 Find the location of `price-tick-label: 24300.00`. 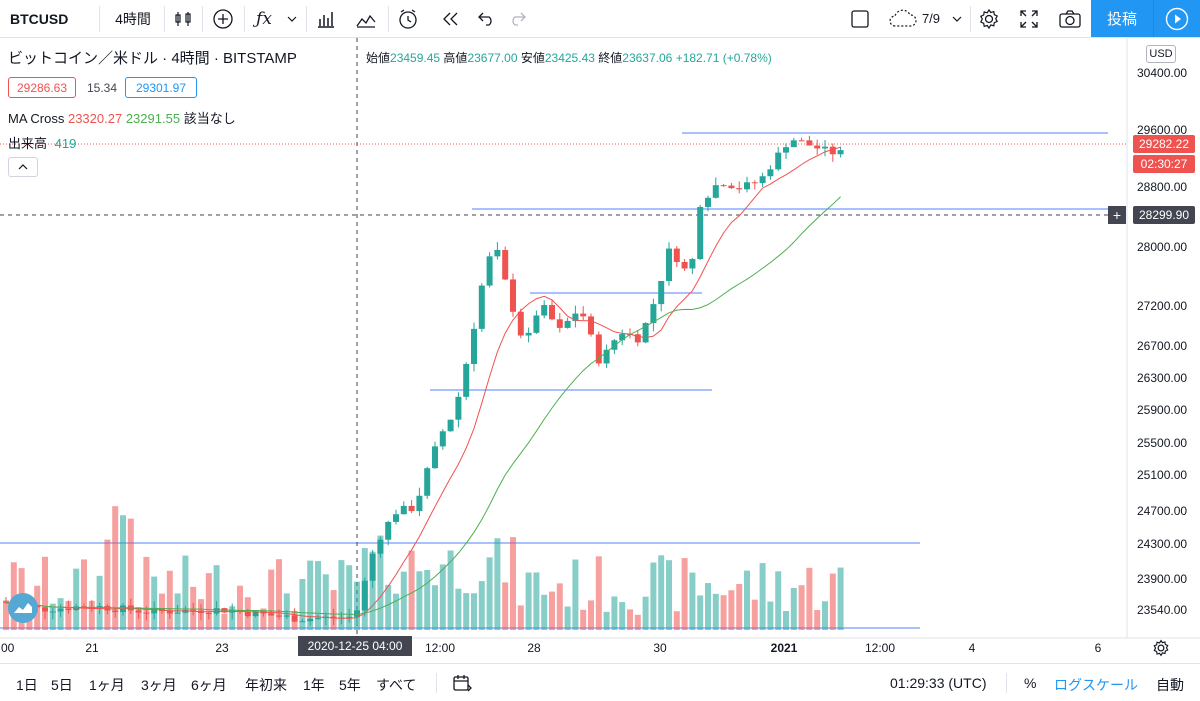

price-tick-label: 24300.00 is located at coordinates (1162, 544).